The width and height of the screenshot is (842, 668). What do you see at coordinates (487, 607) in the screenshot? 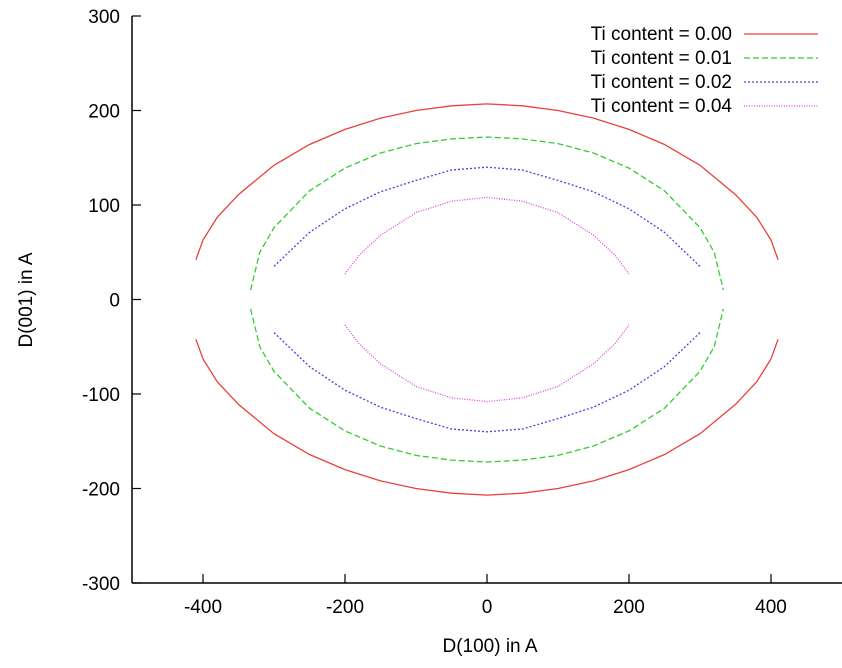
I see `x-tick-label: 0` at bounding box center [487, 607].